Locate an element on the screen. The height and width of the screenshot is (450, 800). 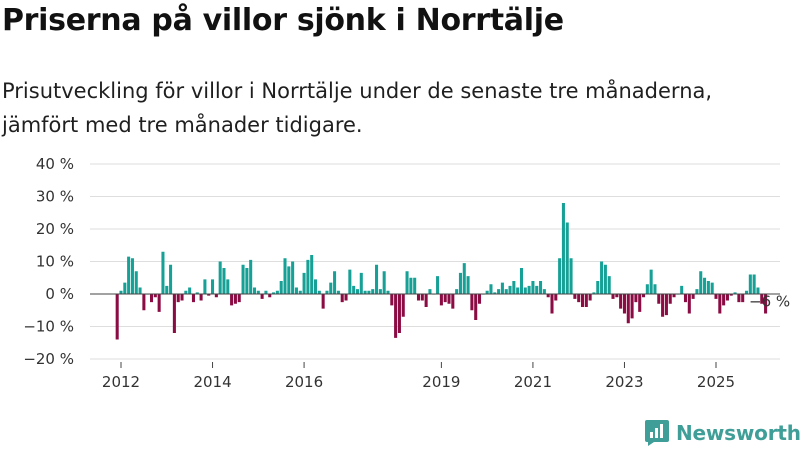
page-title: Priserna på villor sjönk i Norrtälje is located at coordinates (283, 20).